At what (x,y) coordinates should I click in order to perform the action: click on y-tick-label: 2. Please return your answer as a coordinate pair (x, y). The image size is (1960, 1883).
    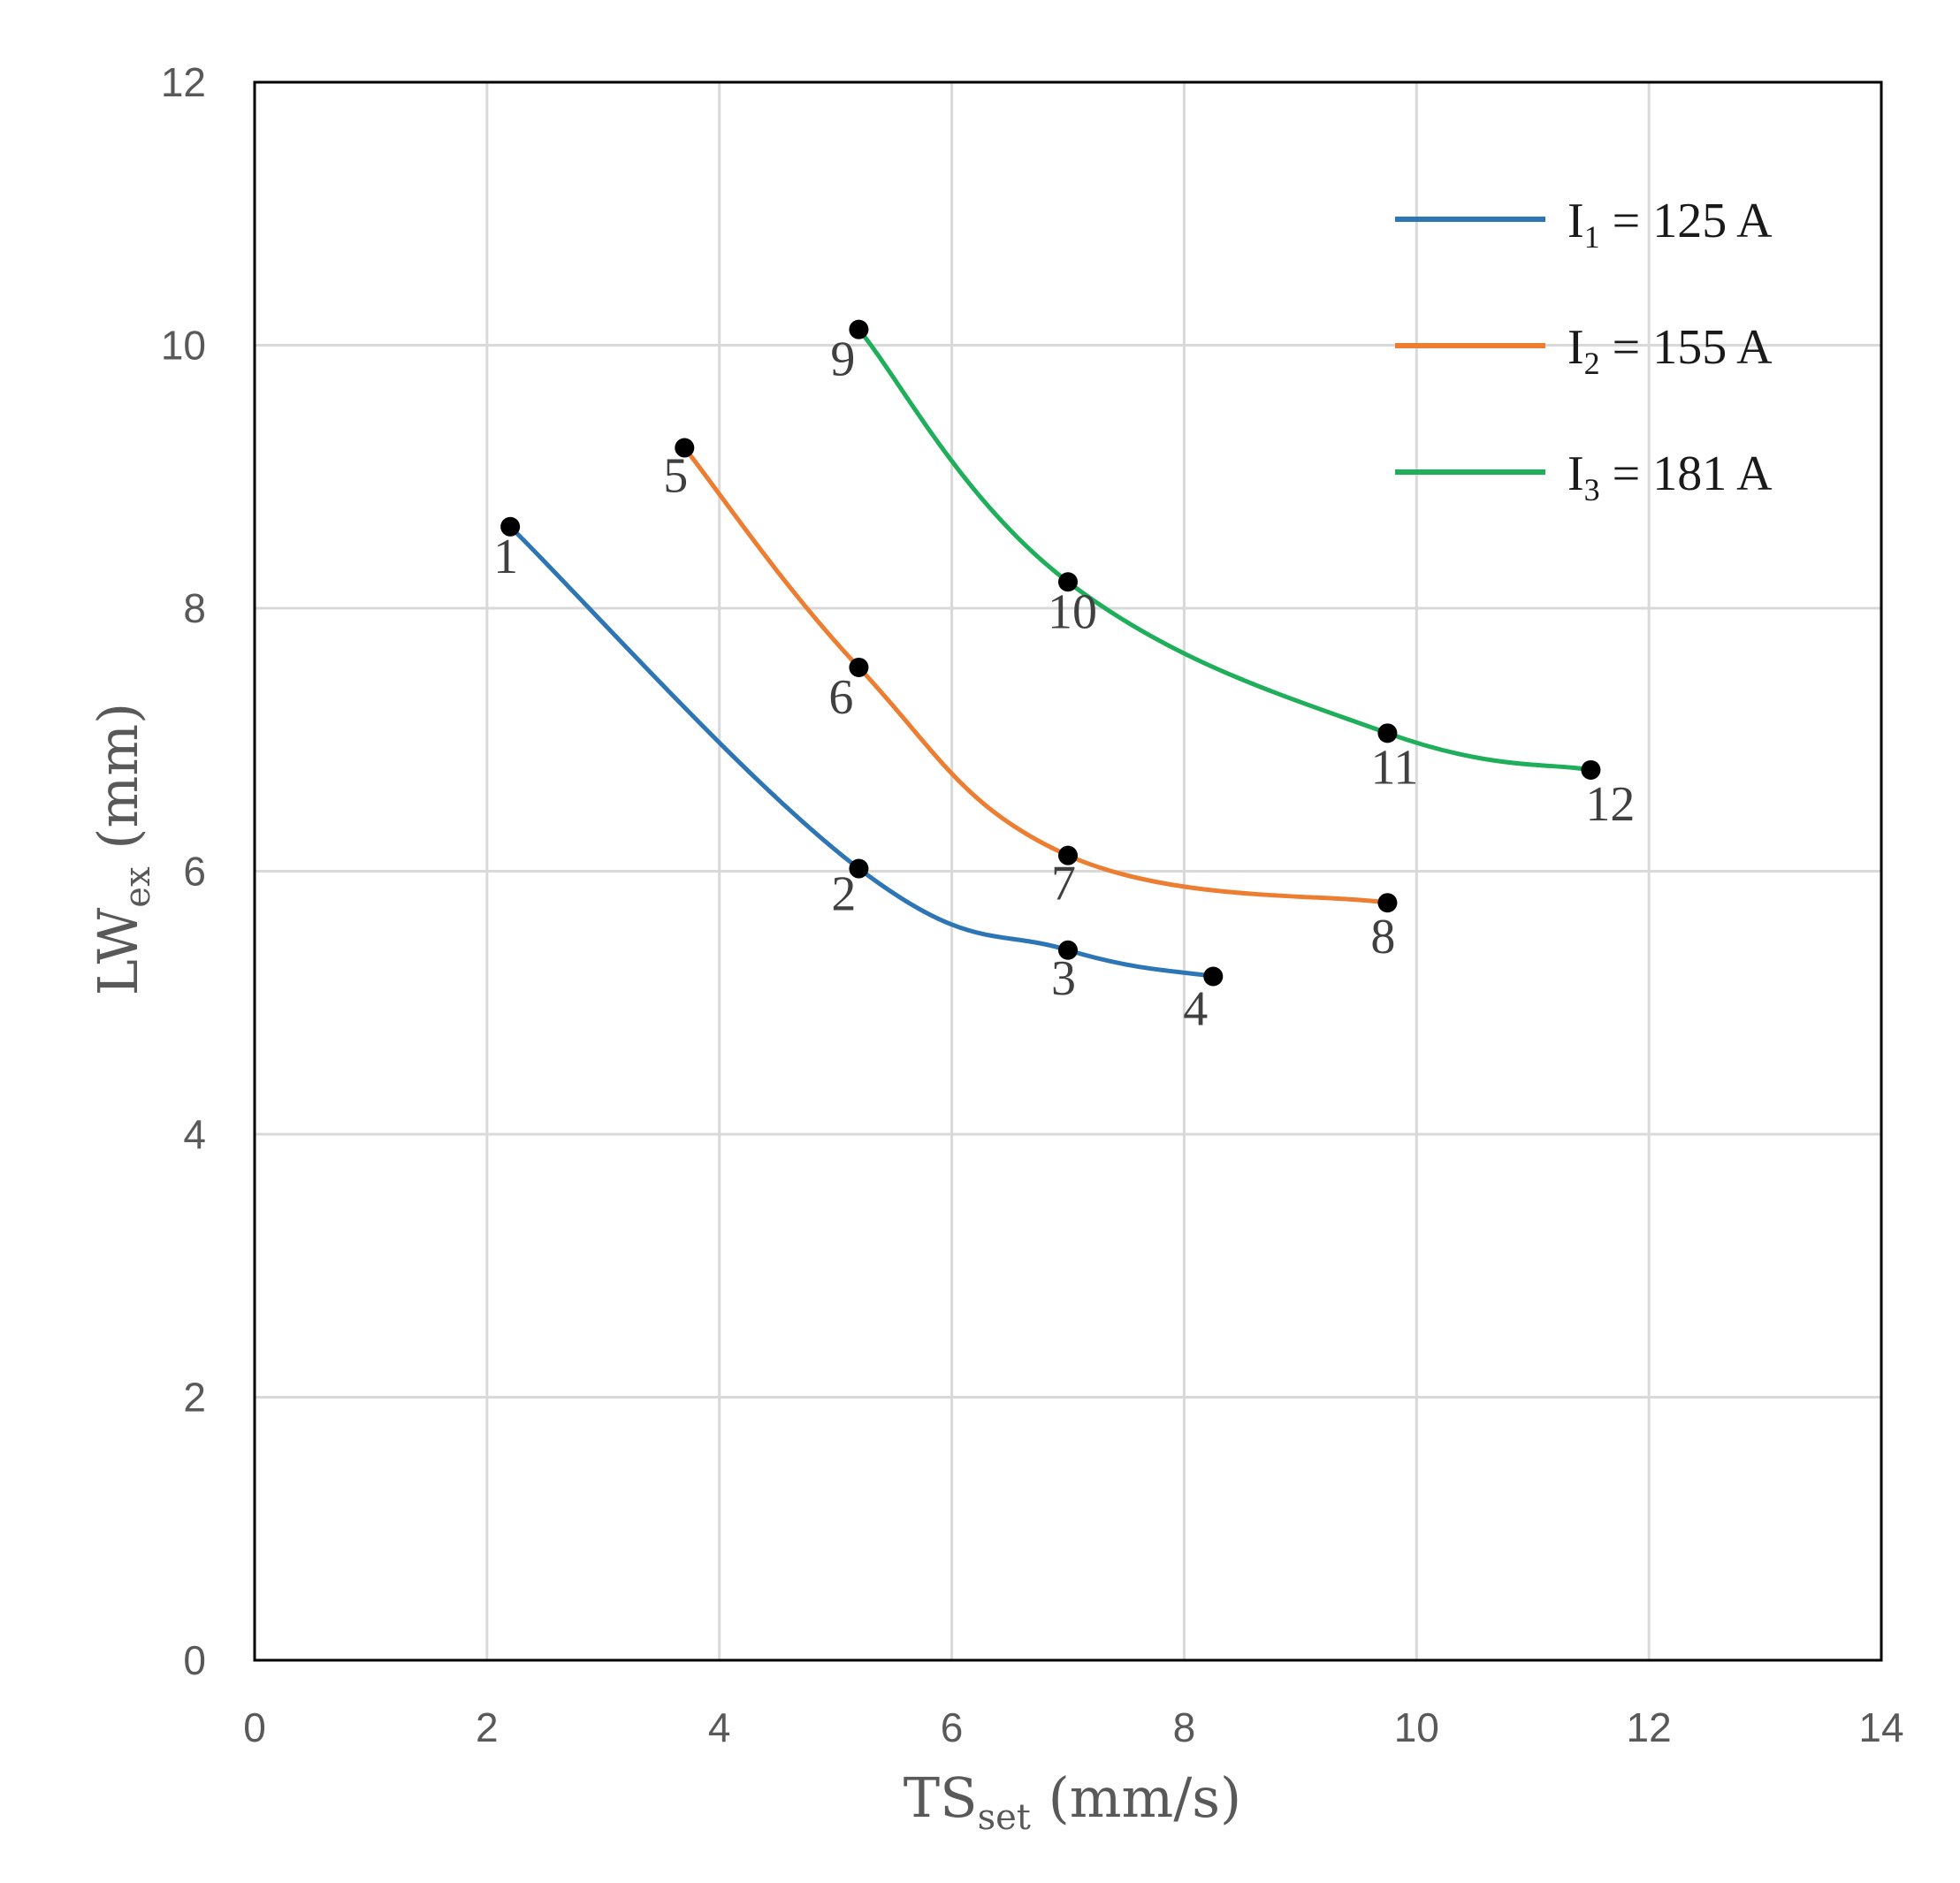
    Looking at the image, I should click on (195, 1398).